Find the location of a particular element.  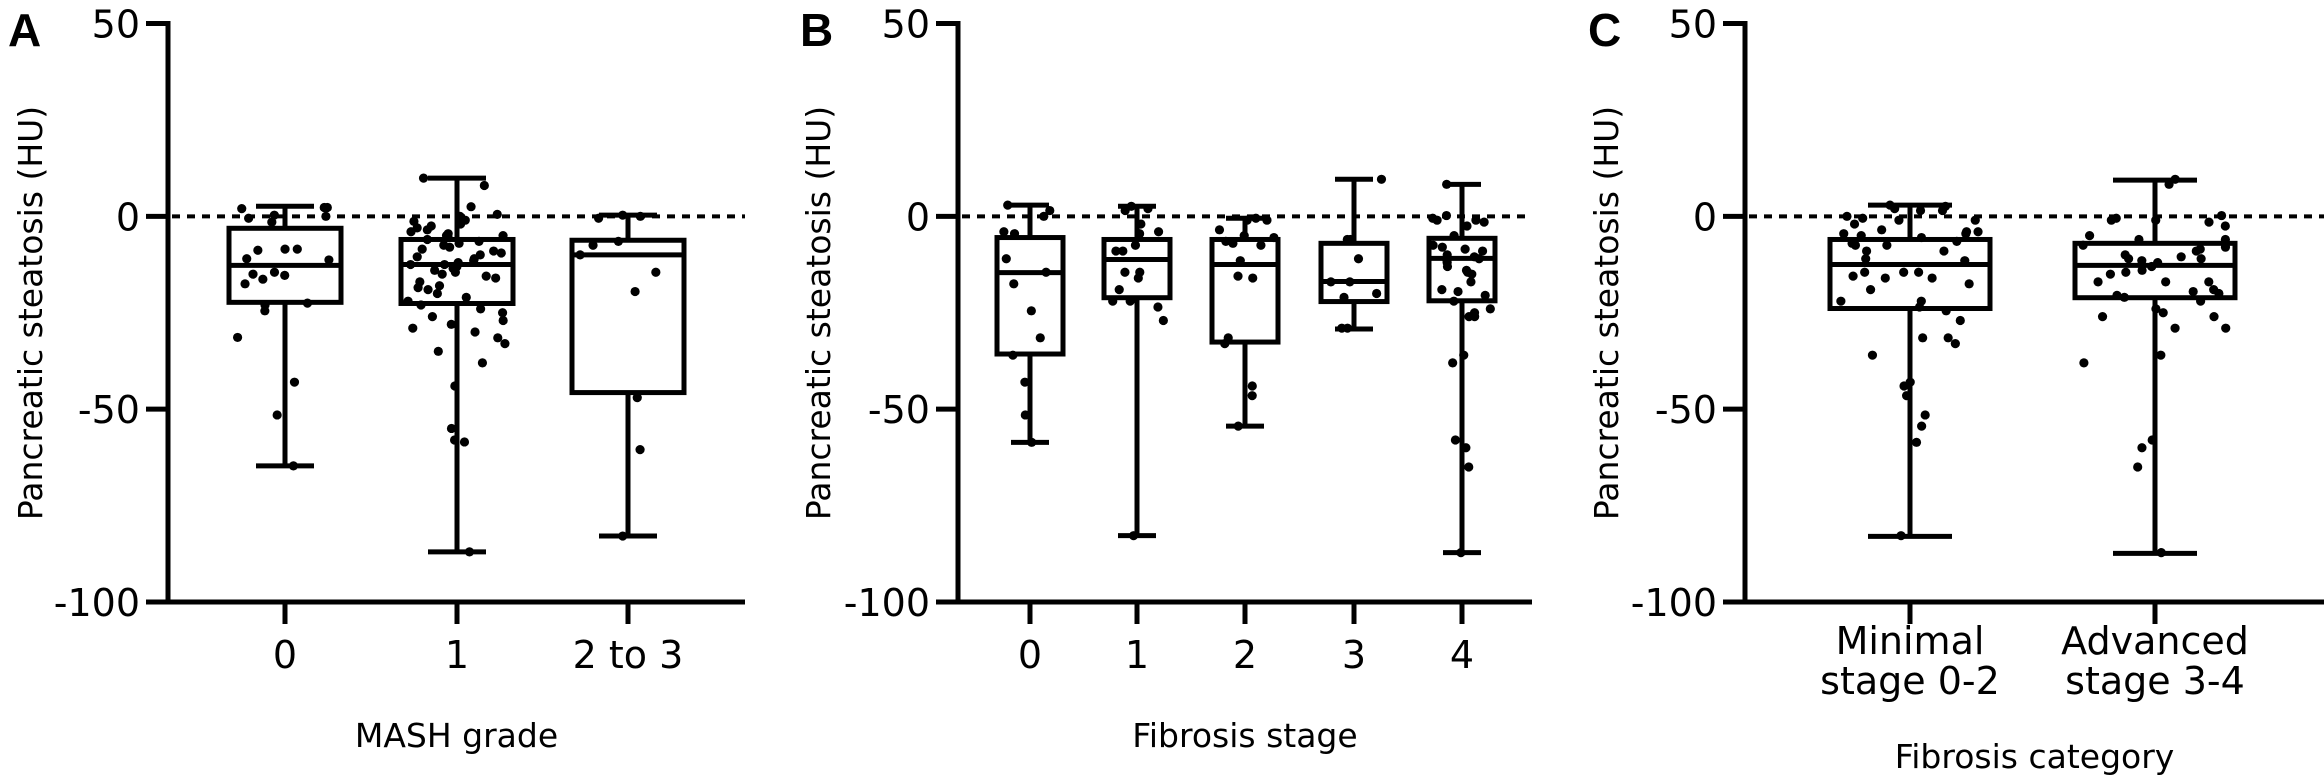

y-tick-label: 50 is located at coordinates (1693, 25).